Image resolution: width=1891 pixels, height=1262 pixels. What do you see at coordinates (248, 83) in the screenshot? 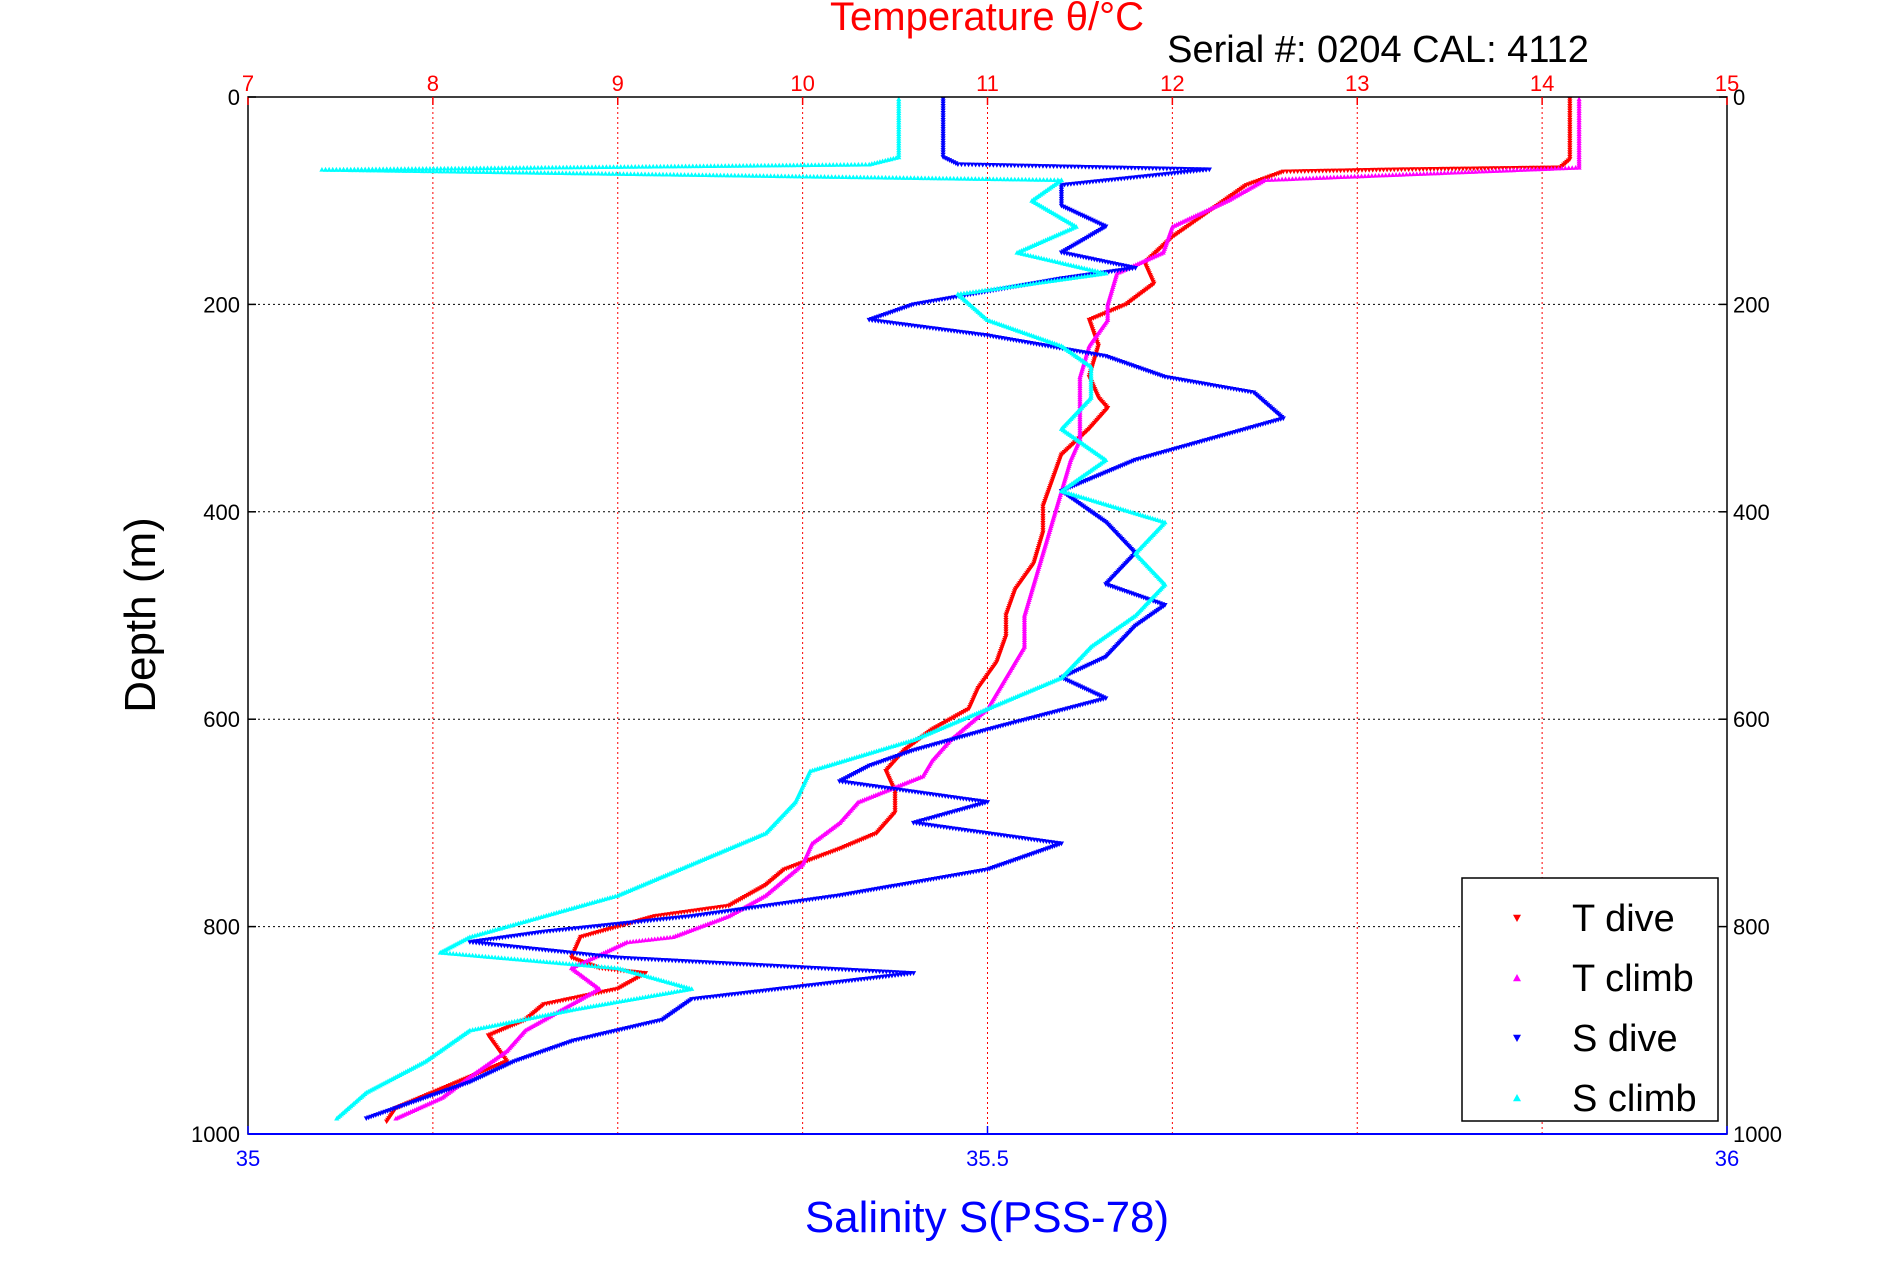
I see `top-tick-label: 7` at bounding box center [248, 83].